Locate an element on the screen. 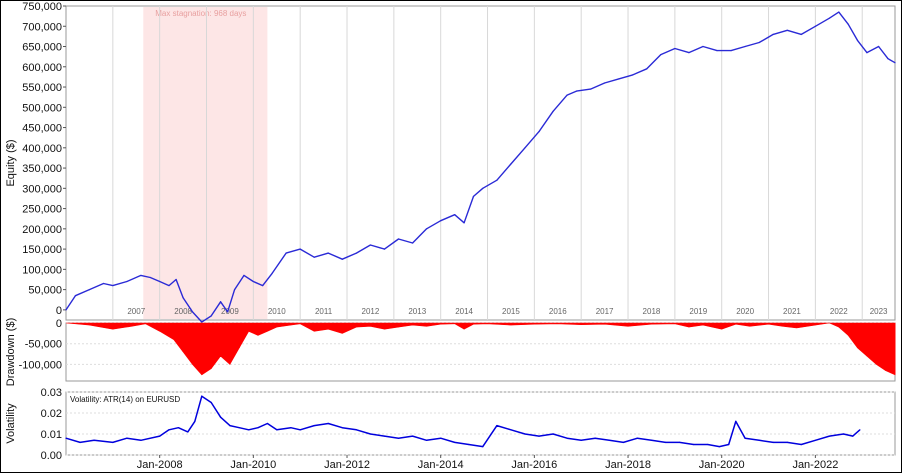 The height and width of the screenshot is (473, 902). year-label: 2020 is located at coordinates (745, 311).